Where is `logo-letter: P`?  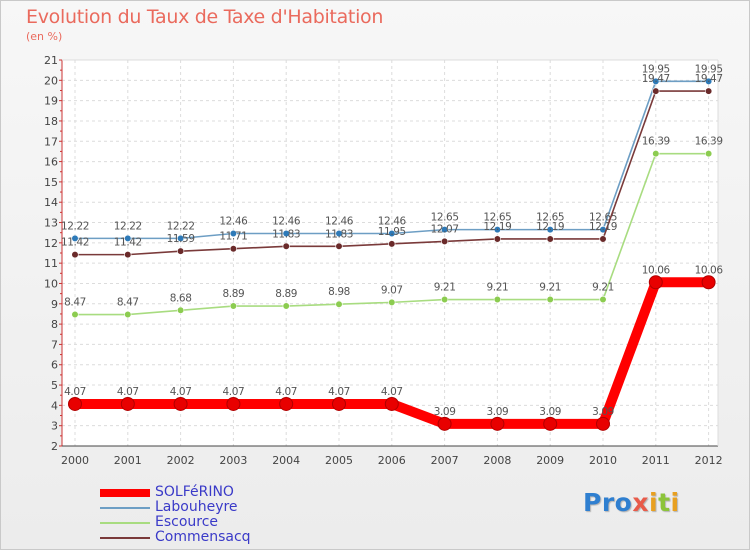 logo-letter: P is located at coordinates (592, 502).